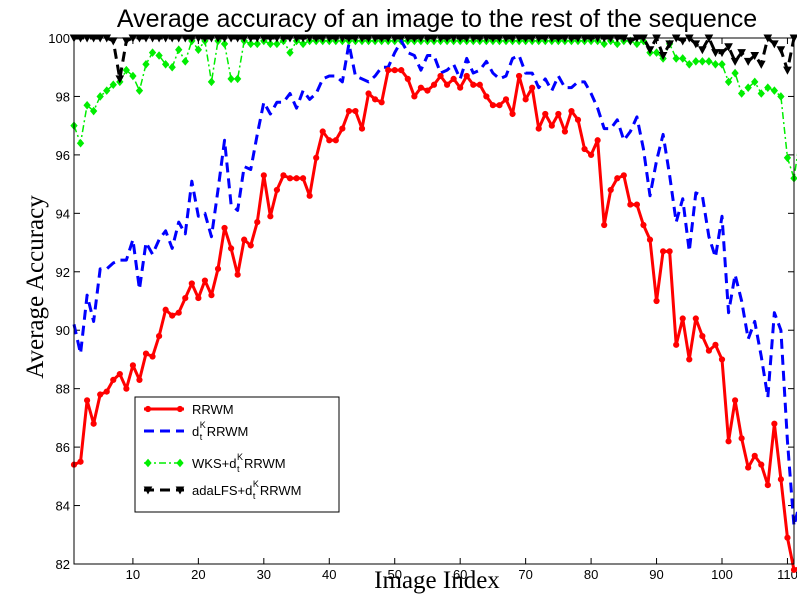 The height and width of the screenshot is (599, 797). What do you see at coordinates (35, 287) in the screenshot?
I see `y-axis-label: Average Accuracy` at bounding box center [35, 287].